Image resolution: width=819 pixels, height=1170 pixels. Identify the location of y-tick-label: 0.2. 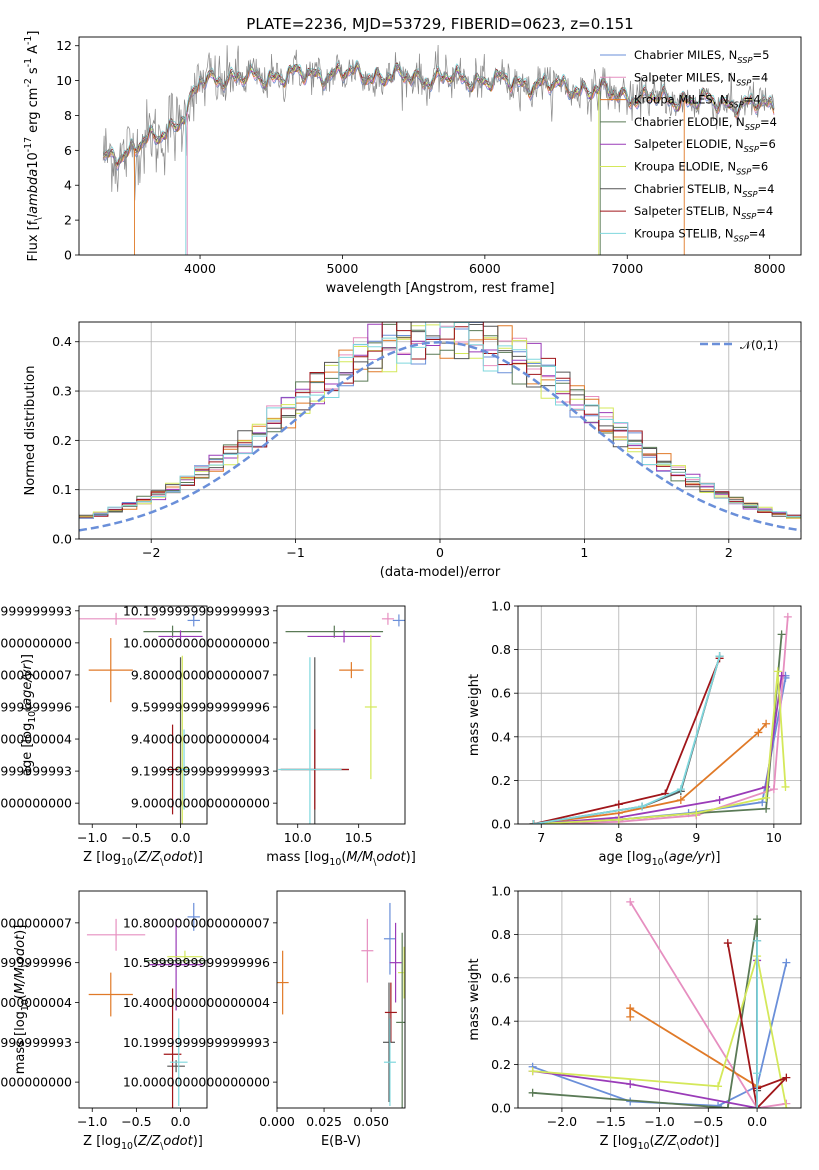
(501, 1064).